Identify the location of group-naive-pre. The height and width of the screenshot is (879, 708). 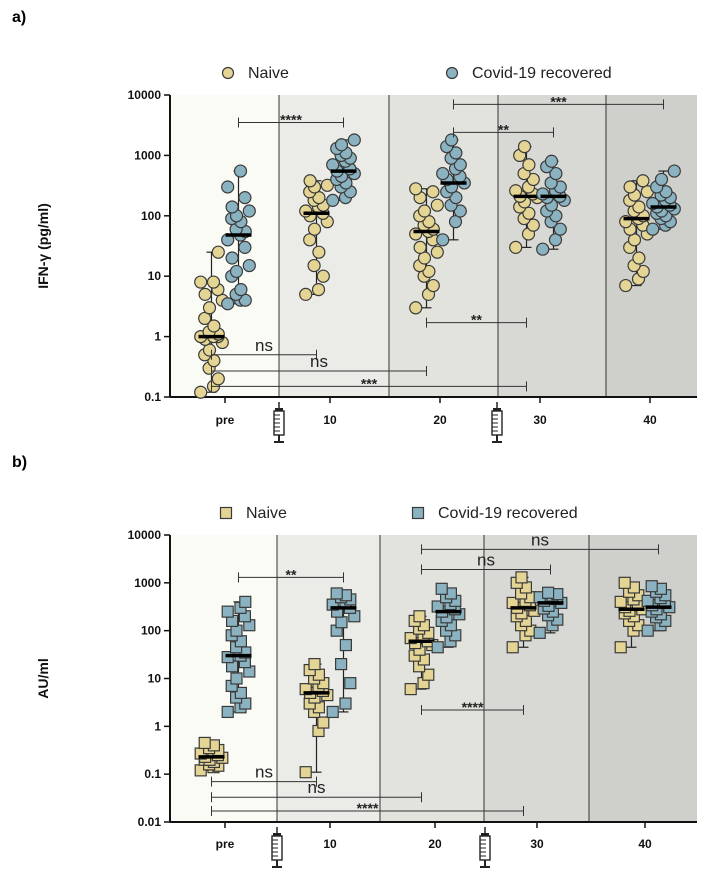
(211, 322).